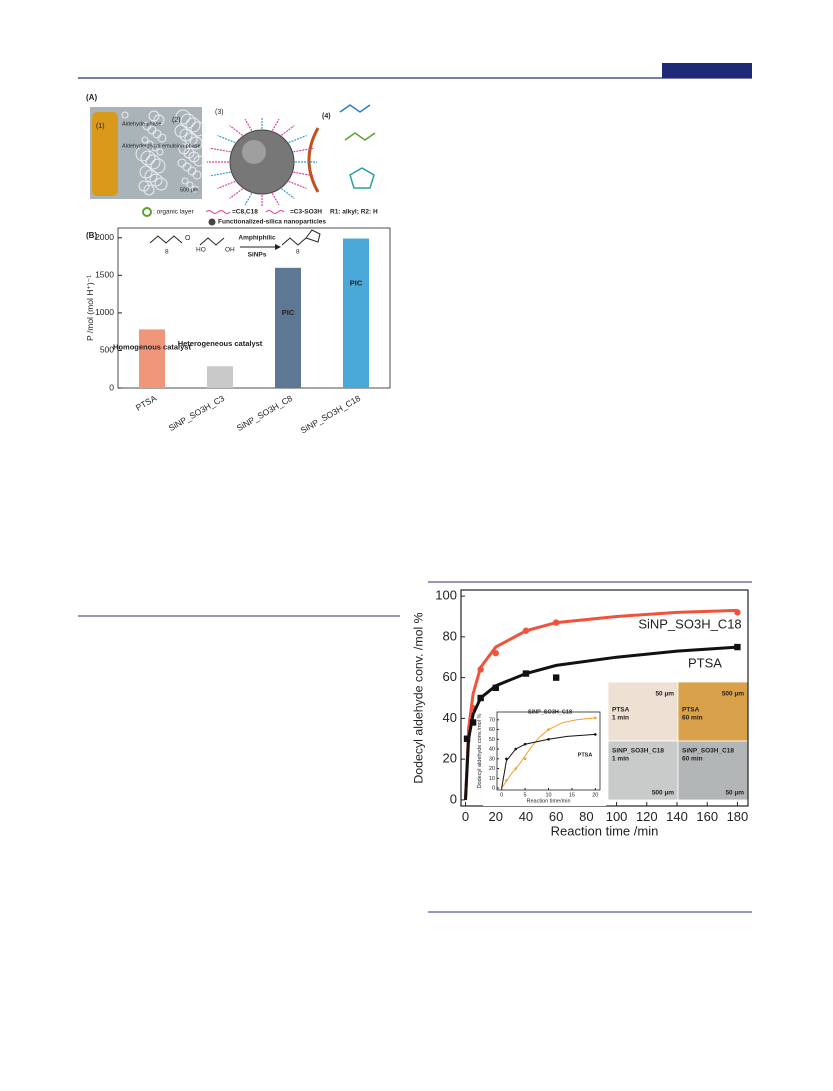 Image resolution: width=833 pixels, height=1091 pixels. I want to click on x-tick-label: SiNP_SO3H_C18, so click(331, 414).